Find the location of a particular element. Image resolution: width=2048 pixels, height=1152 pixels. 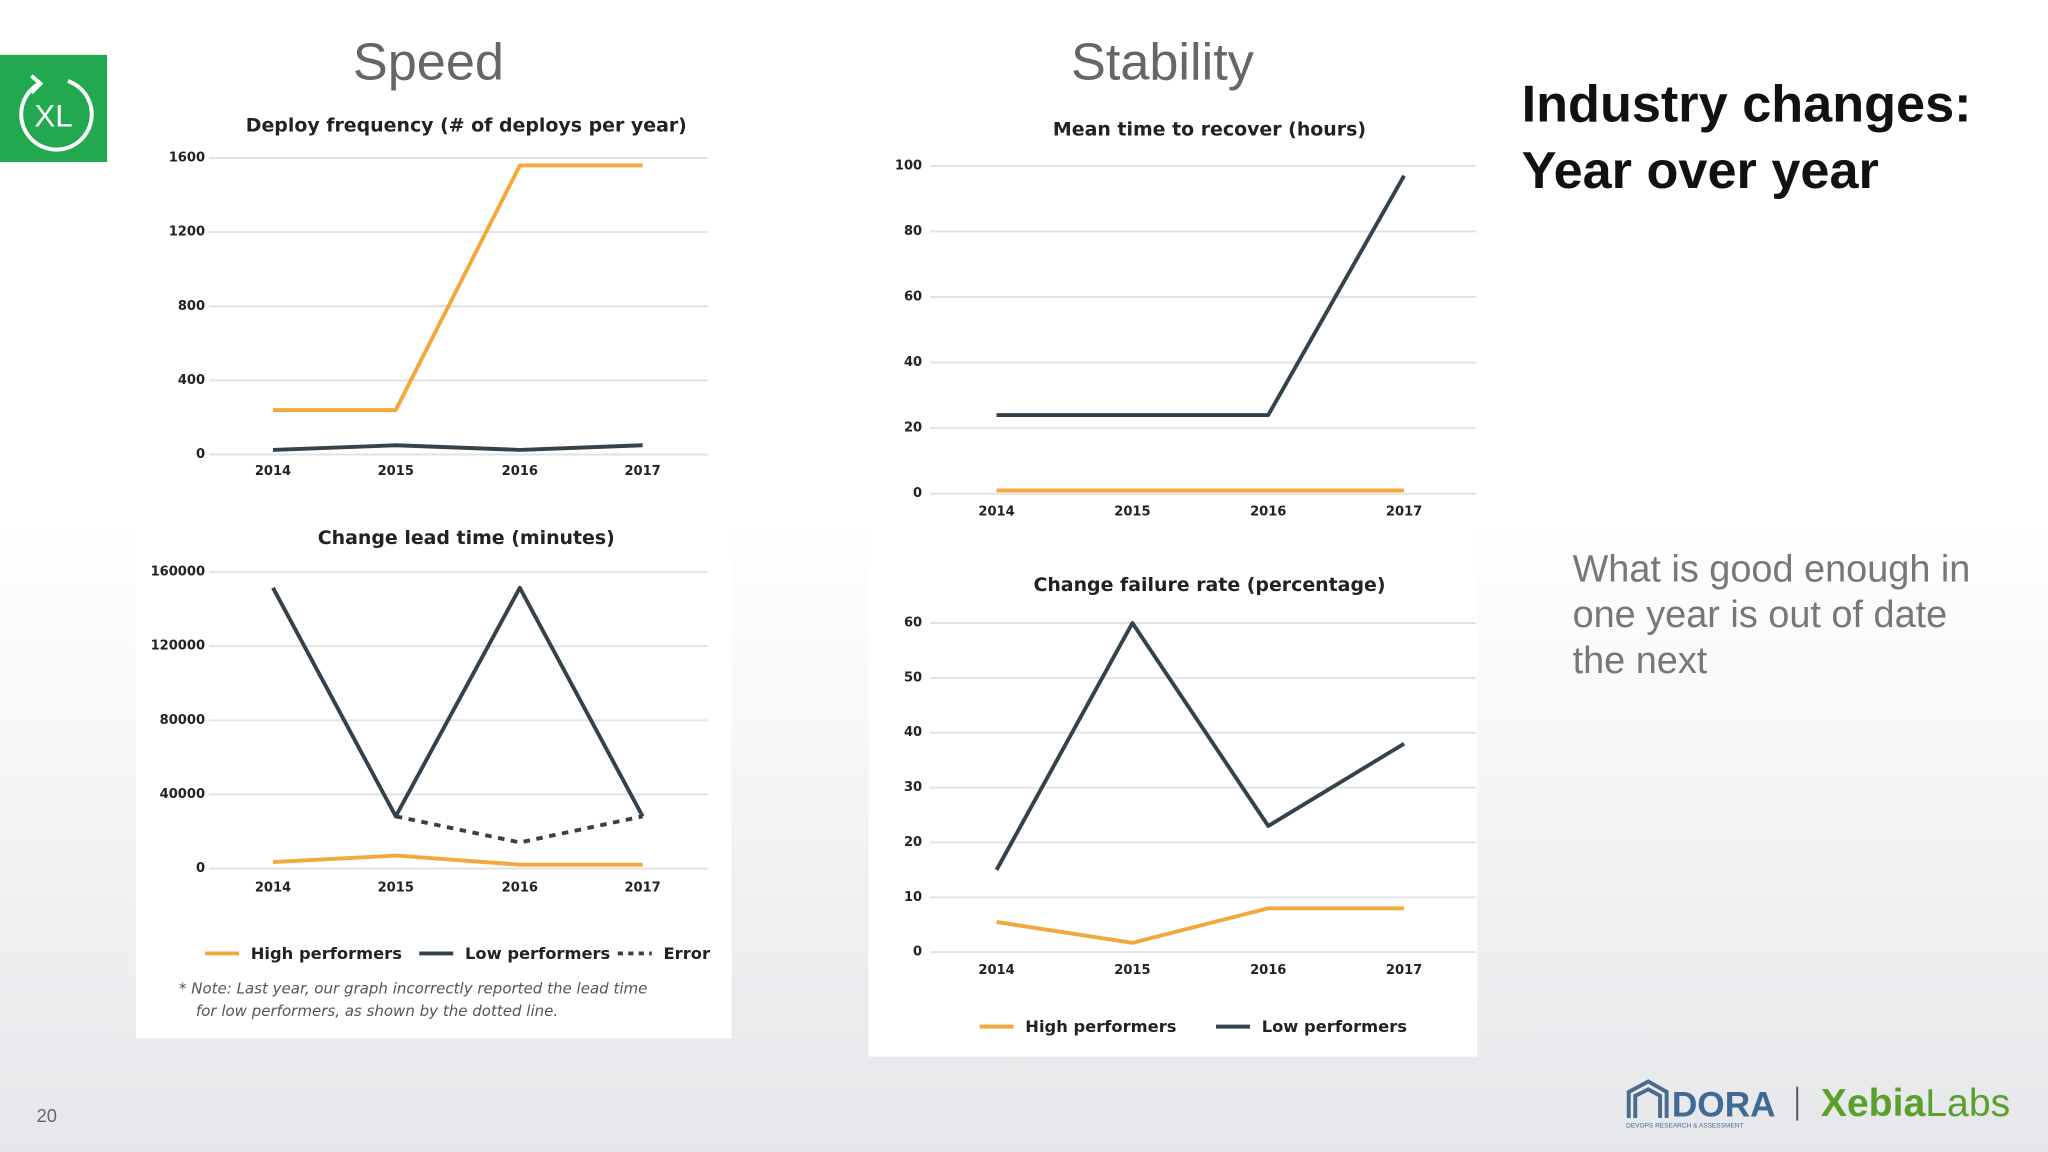

dora-name: DORA is located at coordinates (1724, 1104).